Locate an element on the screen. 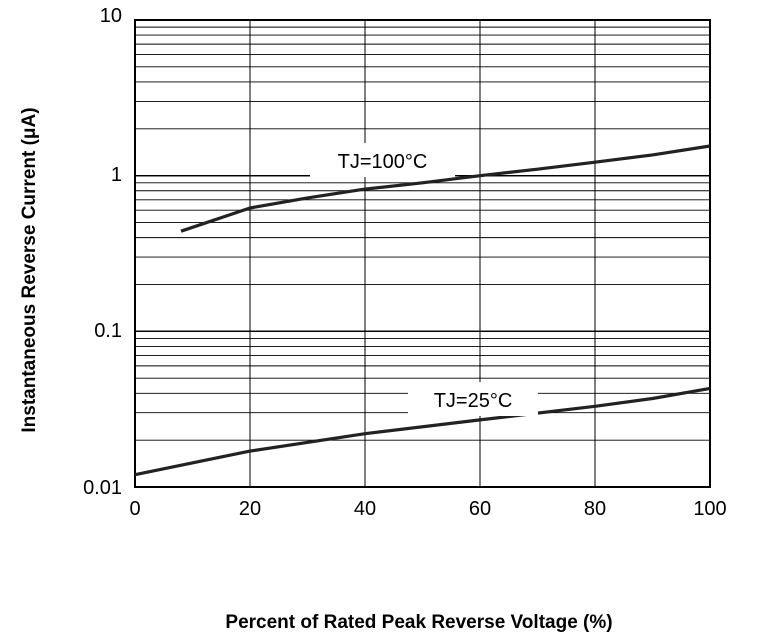 This screenshot has width=758, height=641. series-line-tj-25c is located at coordinates (422, 431).